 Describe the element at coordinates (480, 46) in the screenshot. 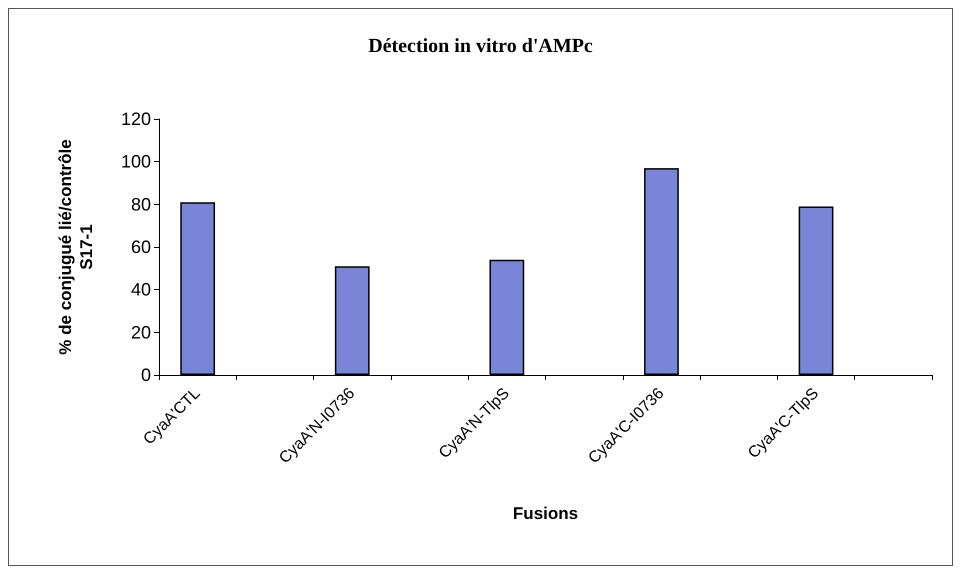

I see `chart-title: Détection in vitro d'AMPc` at that location.